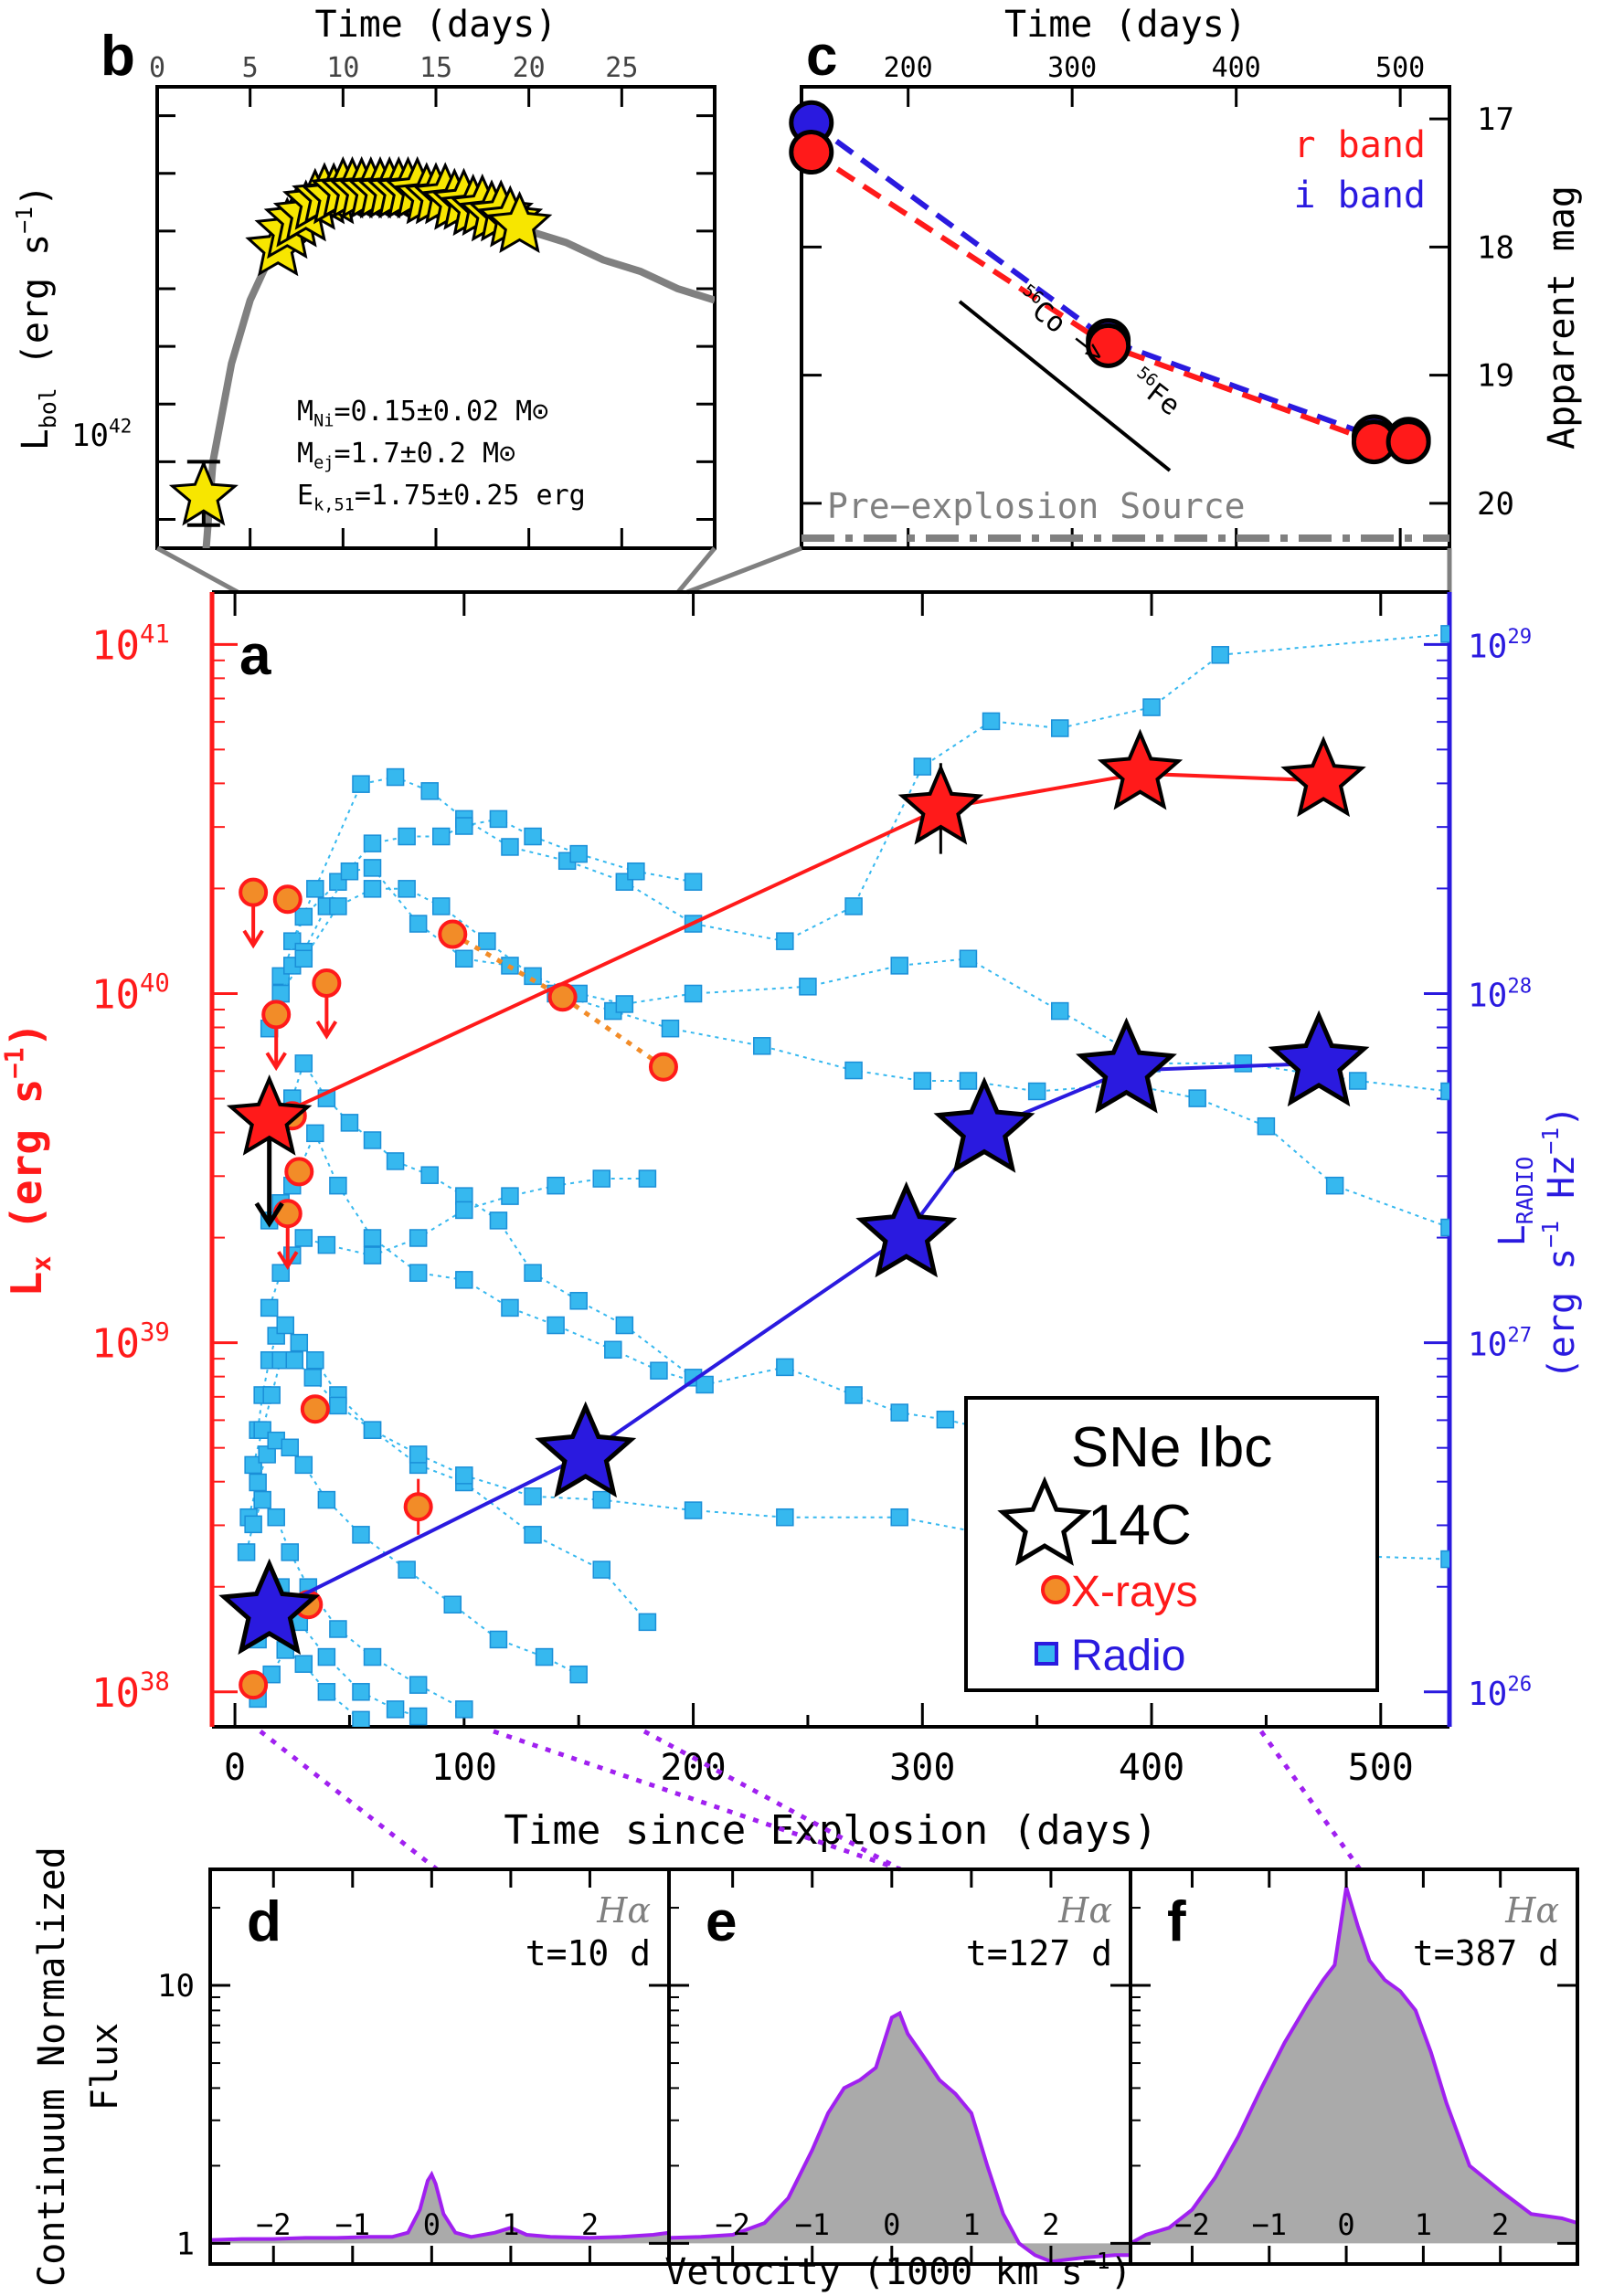  What do you see at coordinates (157, 68) in the screenshot?
I see `panel-b-xtick-label: 0` at bounding box center [157, 68].